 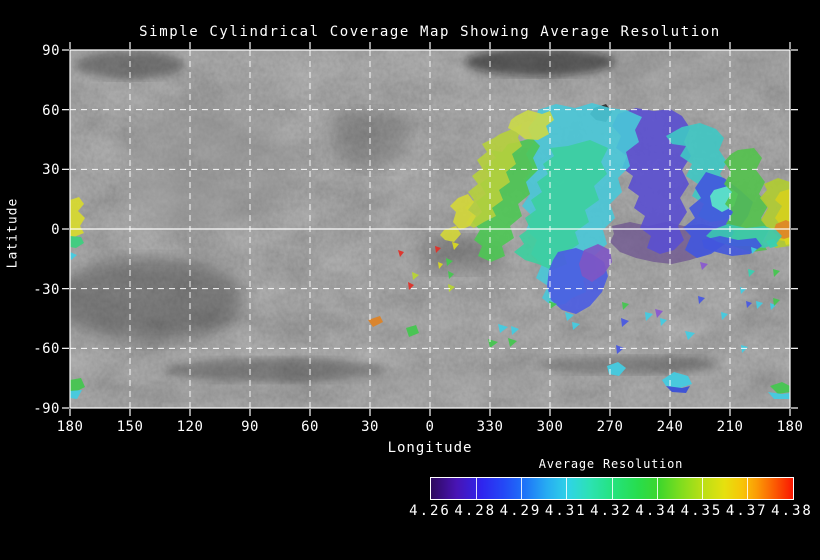 I want to click on colorbar-tick-label: 4.38, so click(x=792, y=511).